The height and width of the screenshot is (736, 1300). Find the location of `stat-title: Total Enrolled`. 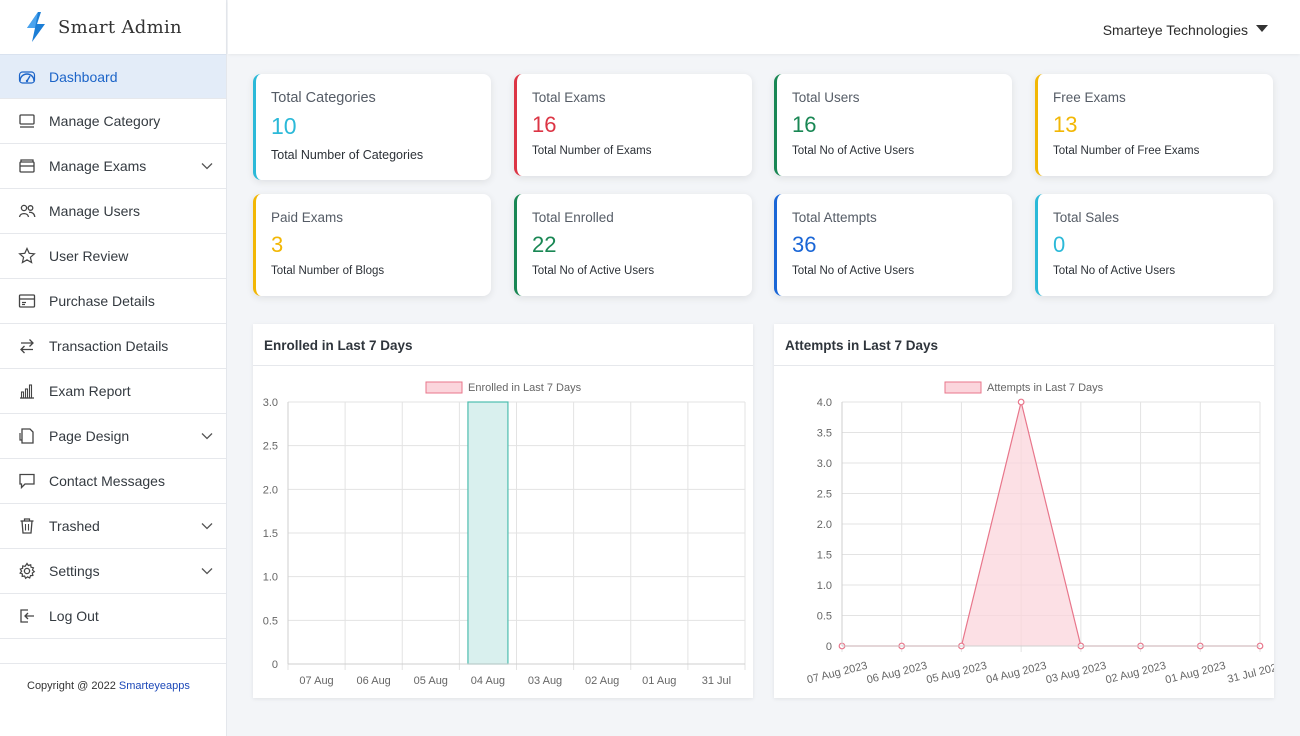

stat-title: Total Enrolled is located at coordinates (573, 217).